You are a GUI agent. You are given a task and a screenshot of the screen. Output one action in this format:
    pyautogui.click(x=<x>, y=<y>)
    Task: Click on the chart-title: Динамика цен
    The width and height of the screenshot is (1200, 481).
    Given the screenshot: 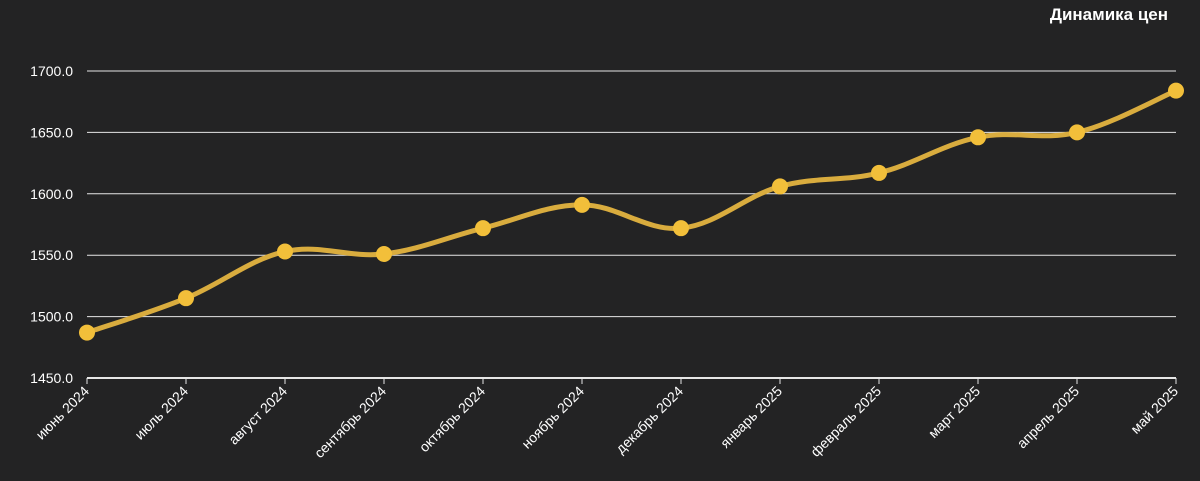 What is the action you would take?
    pyautogui.click(x=1108, y=14)
    